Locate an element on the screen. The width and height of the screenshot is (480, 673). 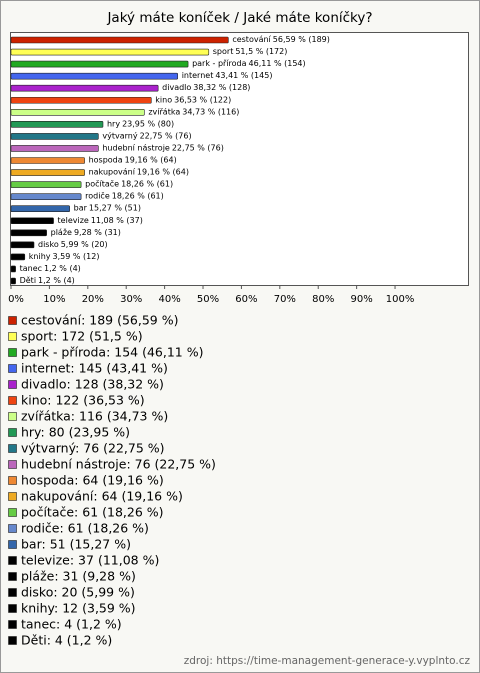
x-tick-label: 40% is located at coordinates (169, 299).